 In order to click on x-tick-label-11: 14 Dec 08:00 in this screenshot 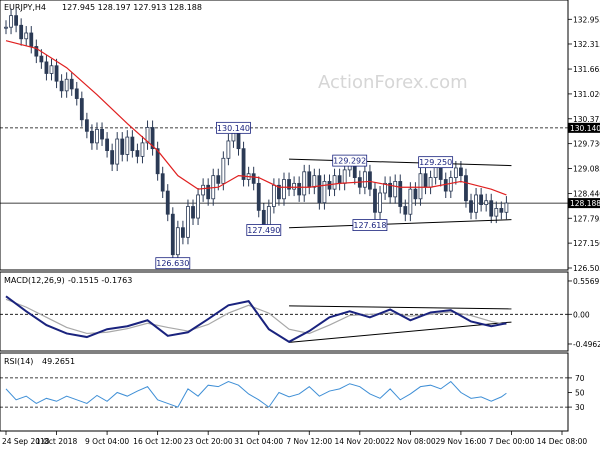, I will do `click(562, 441)`.